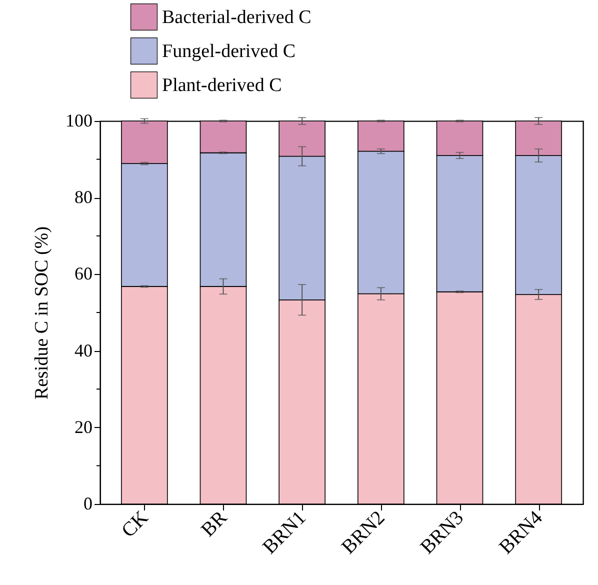 The width and height of the screenshot is (598, 585). Describe the element at coordinates (237, 17) in the screenshot. I see `legend-label: Bacterial-derived C` at that location.